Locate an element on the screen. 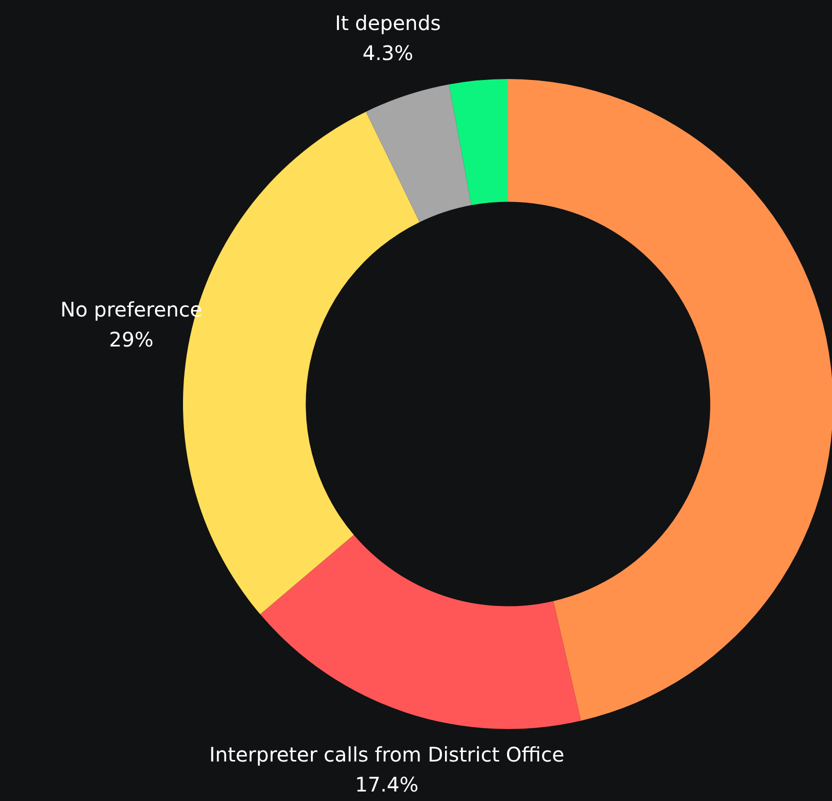 The image size is (832, 801). data-label: 29% is located at coordinates (131, 340).